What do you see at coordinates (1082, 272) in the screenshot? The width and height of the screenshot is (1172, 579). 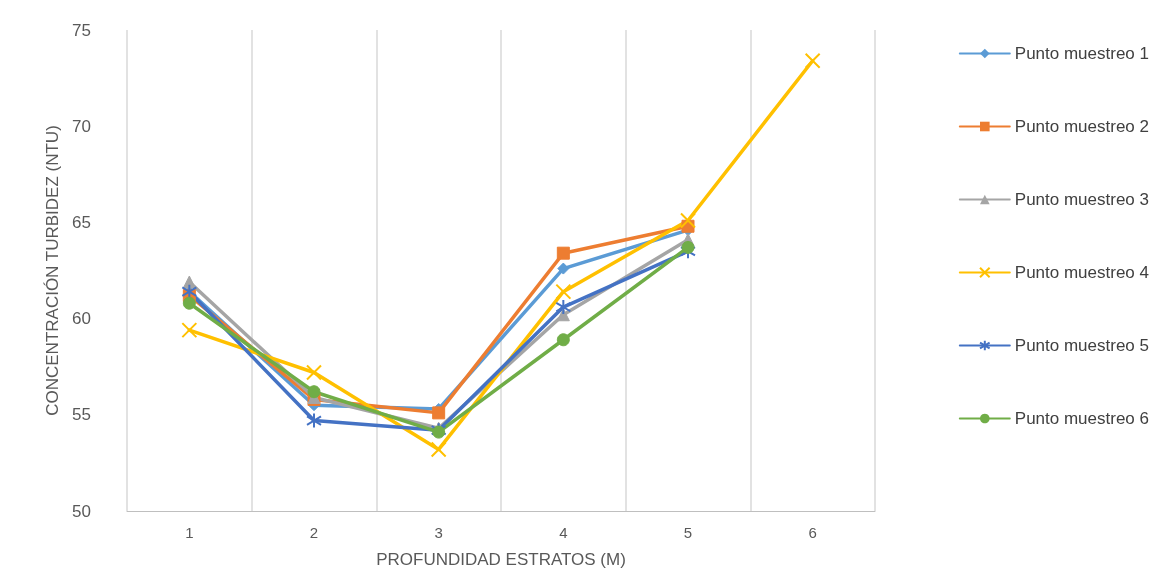 I see `legend-label: Punto muestreo 4` at bounding box center [1082, 272].